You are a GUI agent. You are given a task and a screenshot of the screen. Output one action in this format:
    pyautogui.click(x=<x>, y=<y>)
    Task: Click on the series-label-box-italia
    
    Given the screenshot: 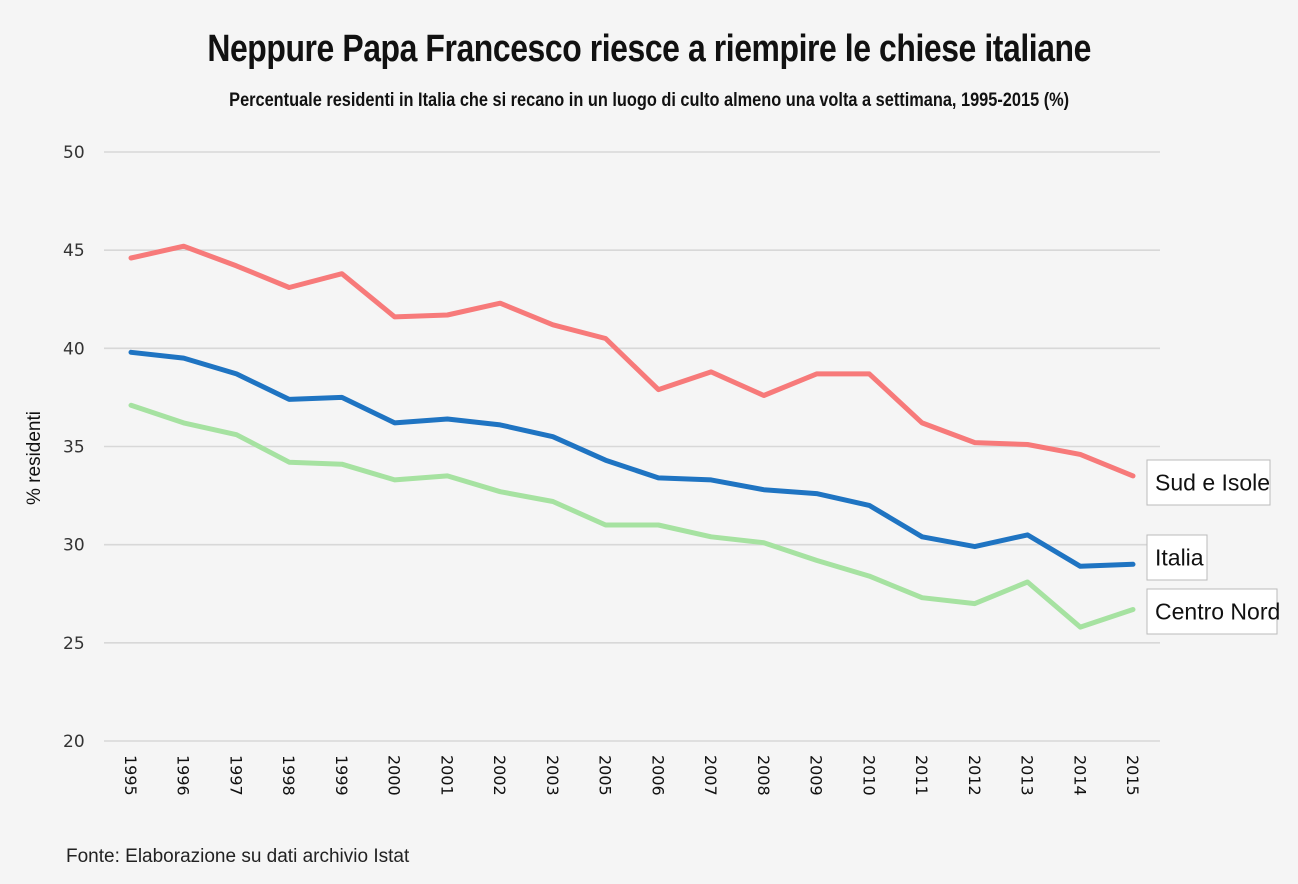 What is the action you would take?
    pyautogui.click(x=1177, y=557)
    